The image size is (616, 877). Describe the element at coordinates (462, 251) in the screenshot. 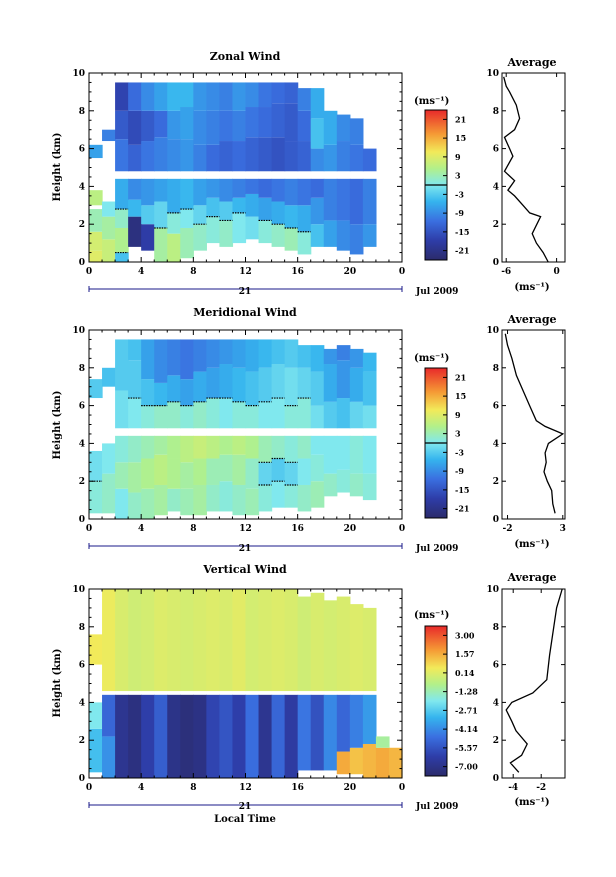

I see `zonal-colorbar-tick-label: -21` at that location.